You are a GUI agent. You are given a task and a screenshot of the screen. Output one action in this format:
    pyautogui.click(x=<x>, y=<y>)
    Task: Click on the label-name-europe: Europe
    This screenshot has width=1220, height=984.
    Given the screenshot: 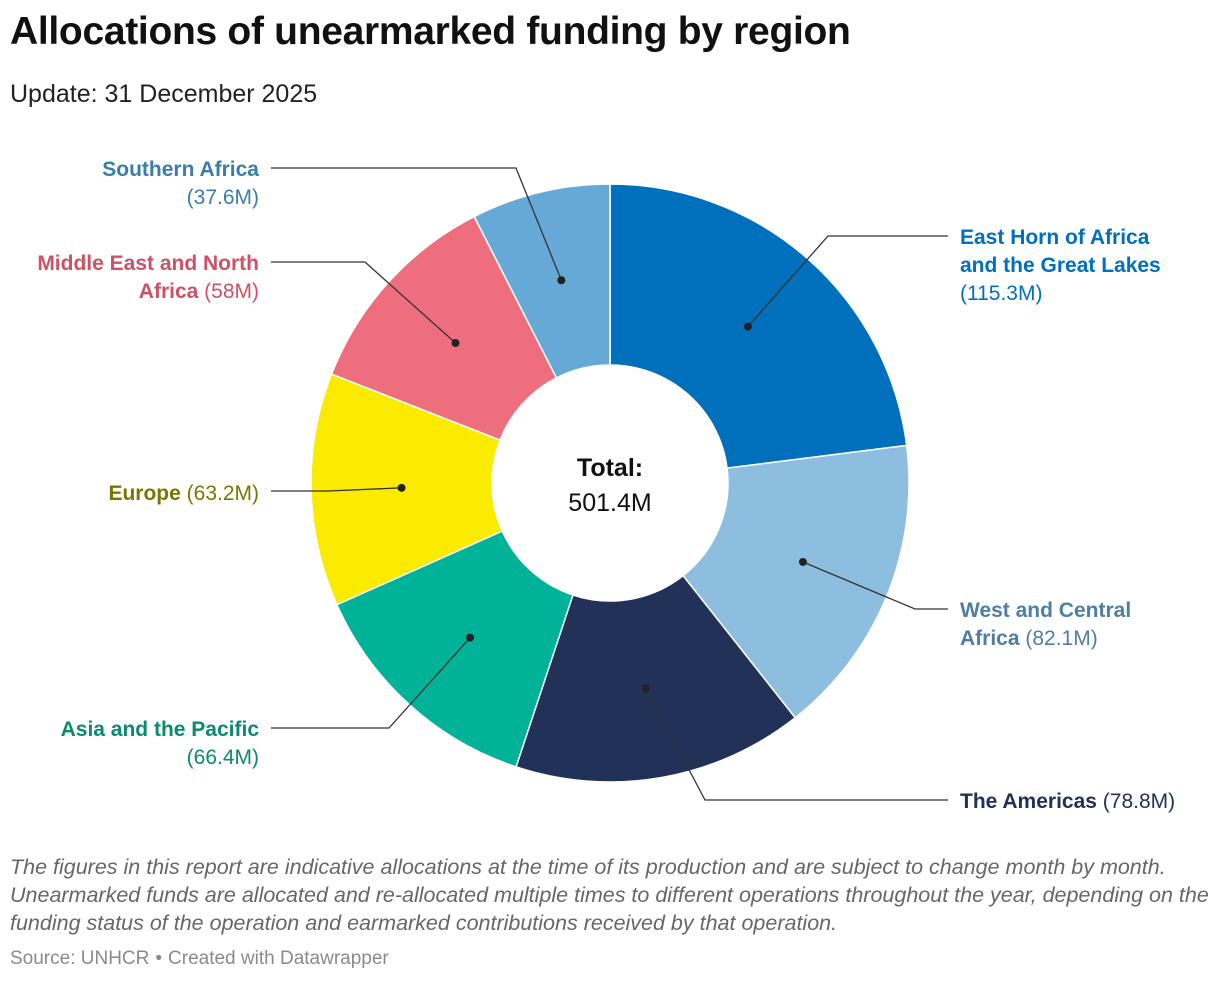 What is the action you would take?
    pyautogui.click(x=144, y=493)
    